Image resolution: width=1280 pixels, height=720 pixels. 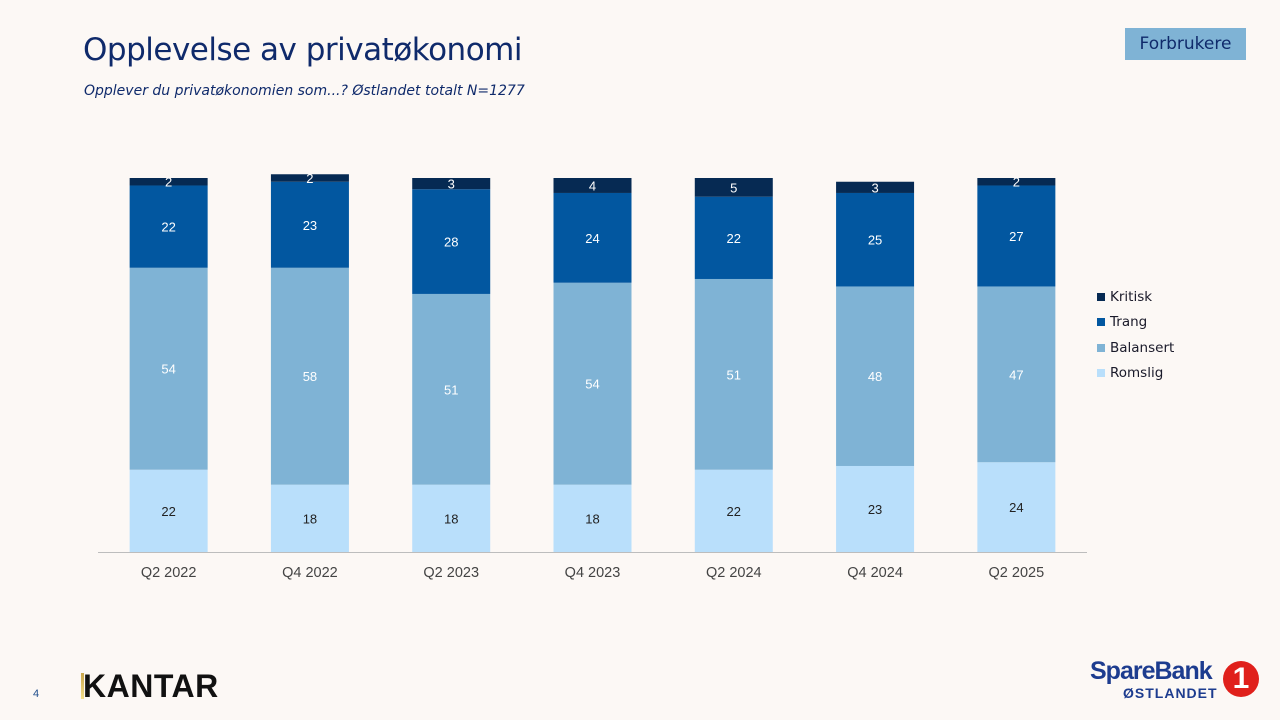 I want to click on sparebank-logo-region: ØSTLANDET, so click(x=1170, y=693).